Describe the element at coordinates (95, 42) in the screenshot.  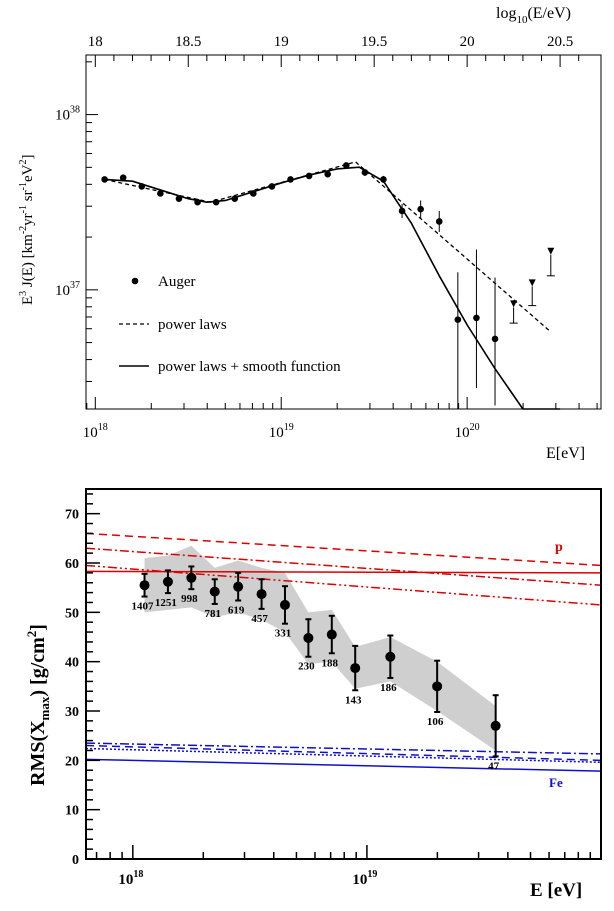
I see `top-tick-label: 18` at that location.